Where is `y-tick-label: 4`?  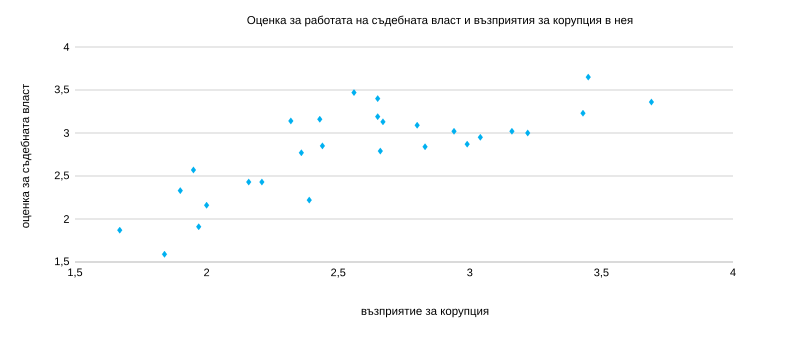 y-tick-label: 4 is located at coordinates (67, 47).